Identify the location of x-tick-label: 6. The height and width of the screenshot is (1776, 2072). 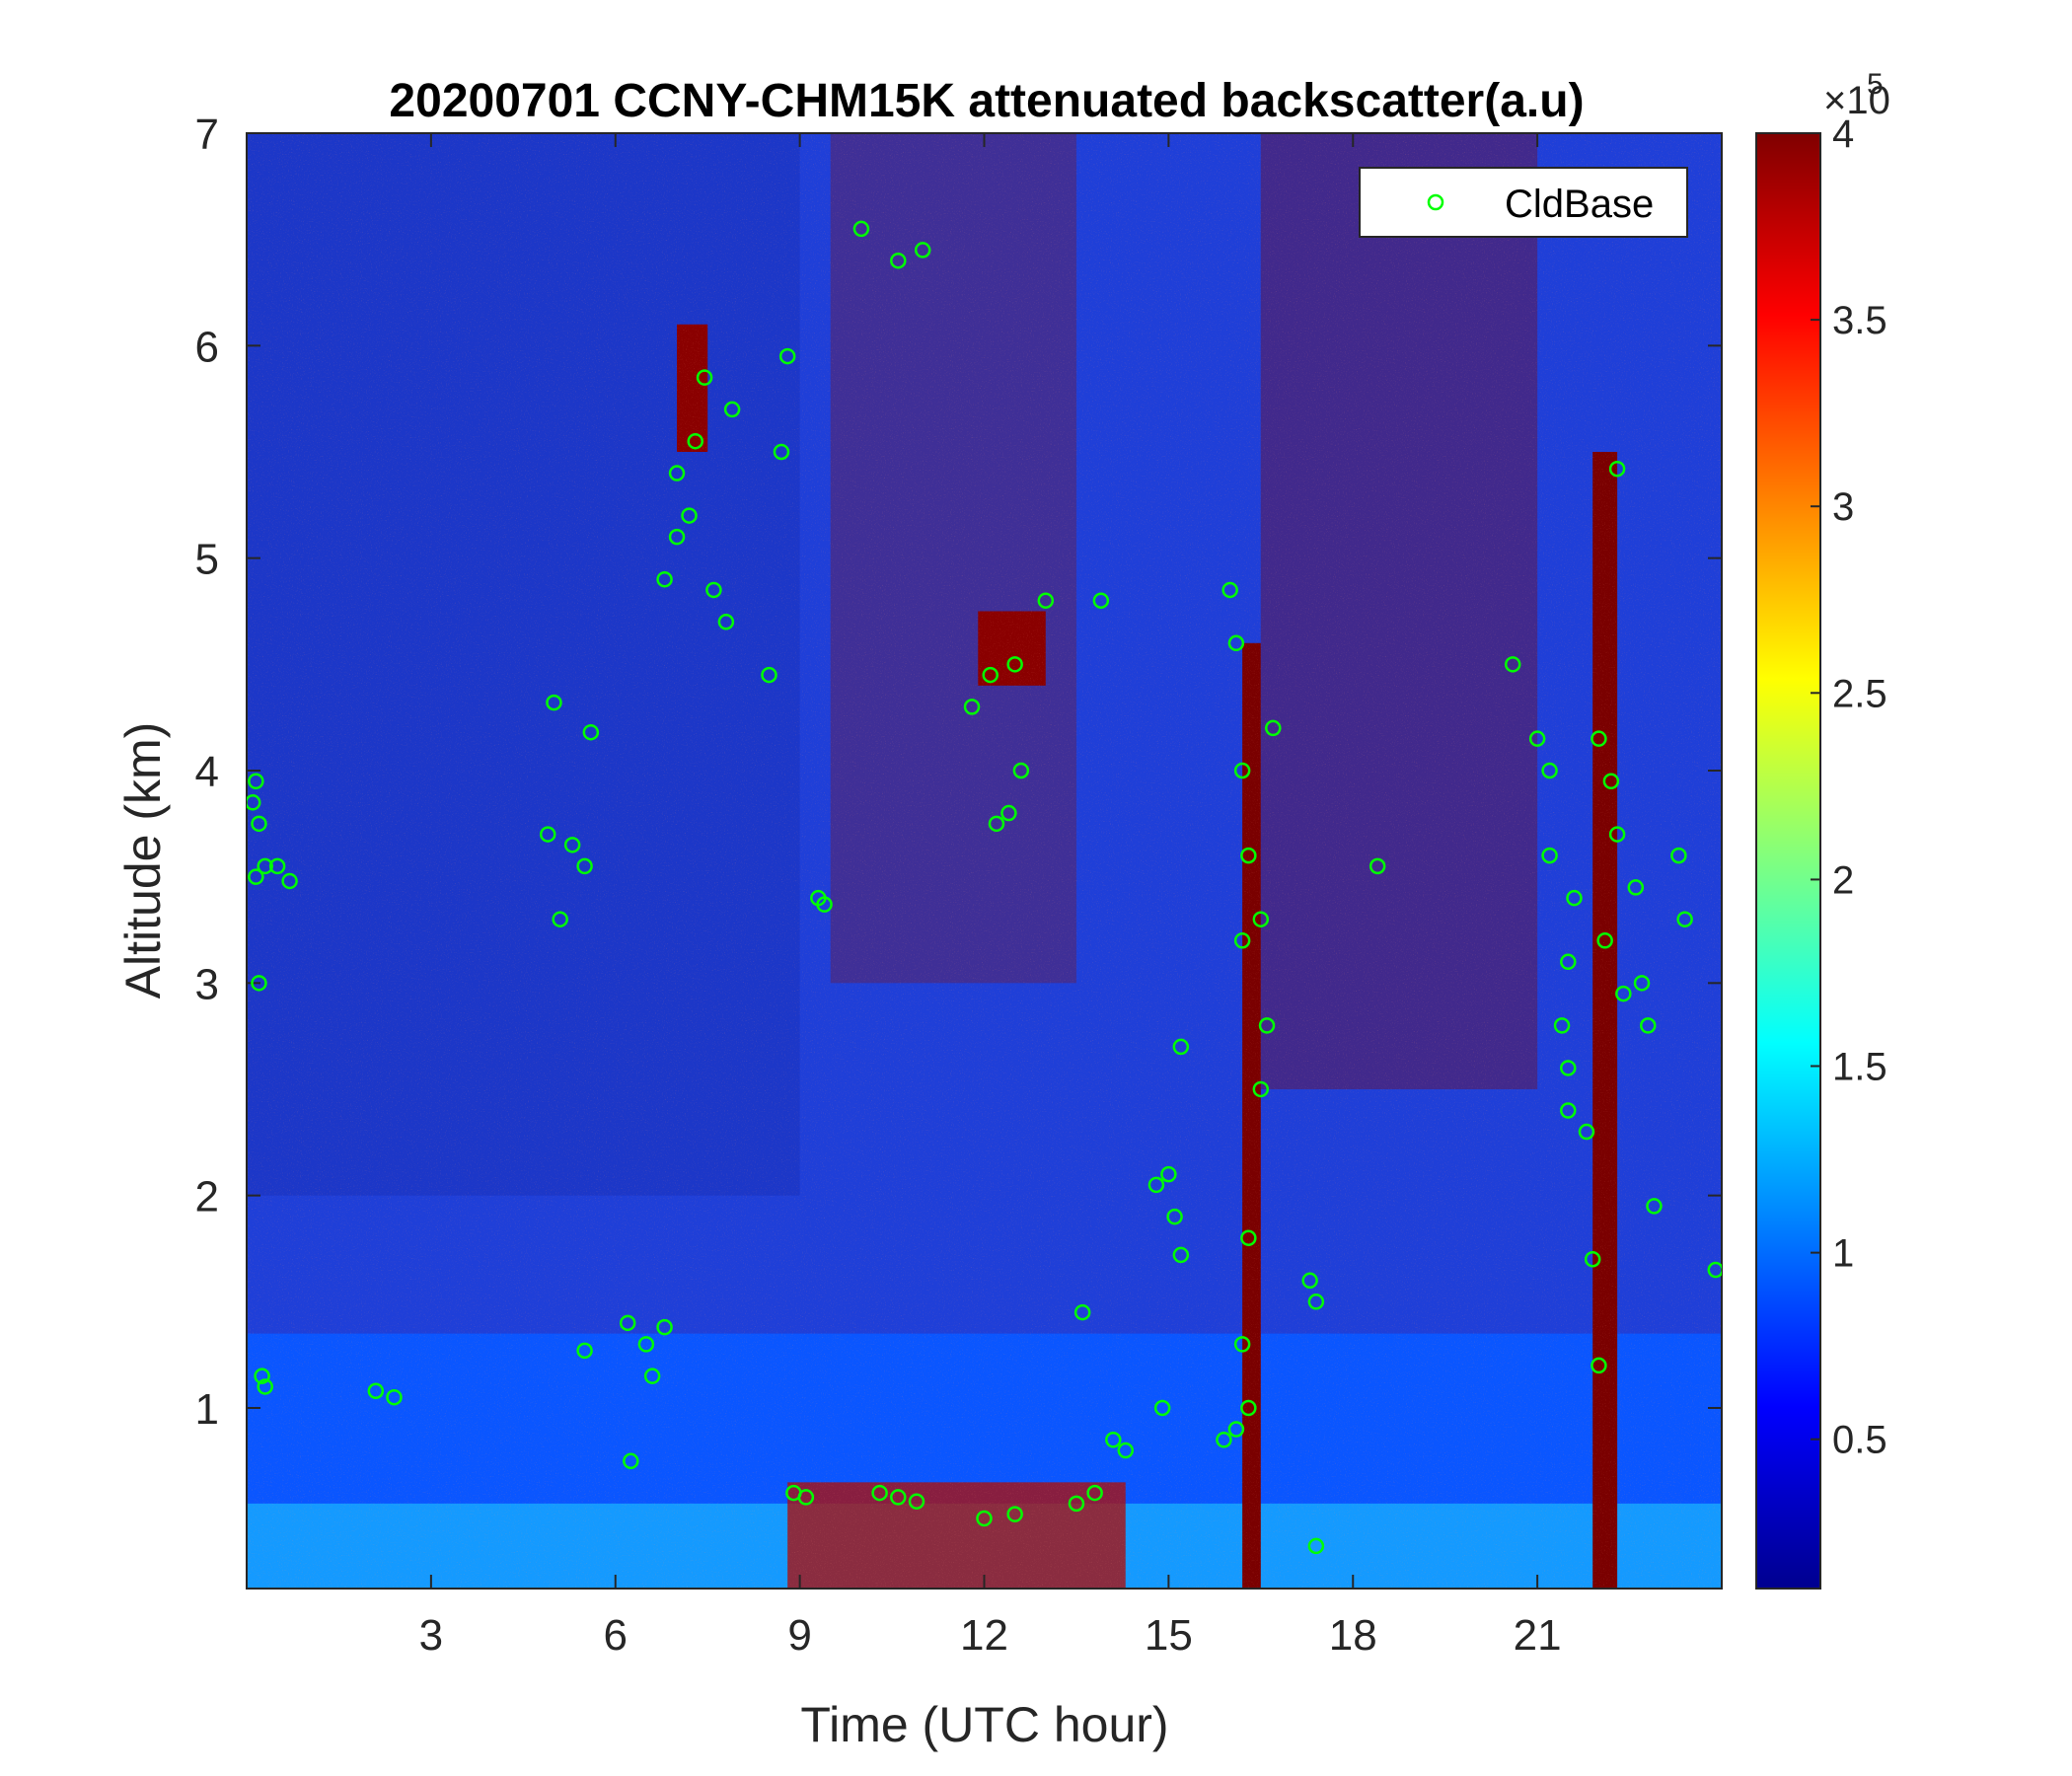
(616, 1636).